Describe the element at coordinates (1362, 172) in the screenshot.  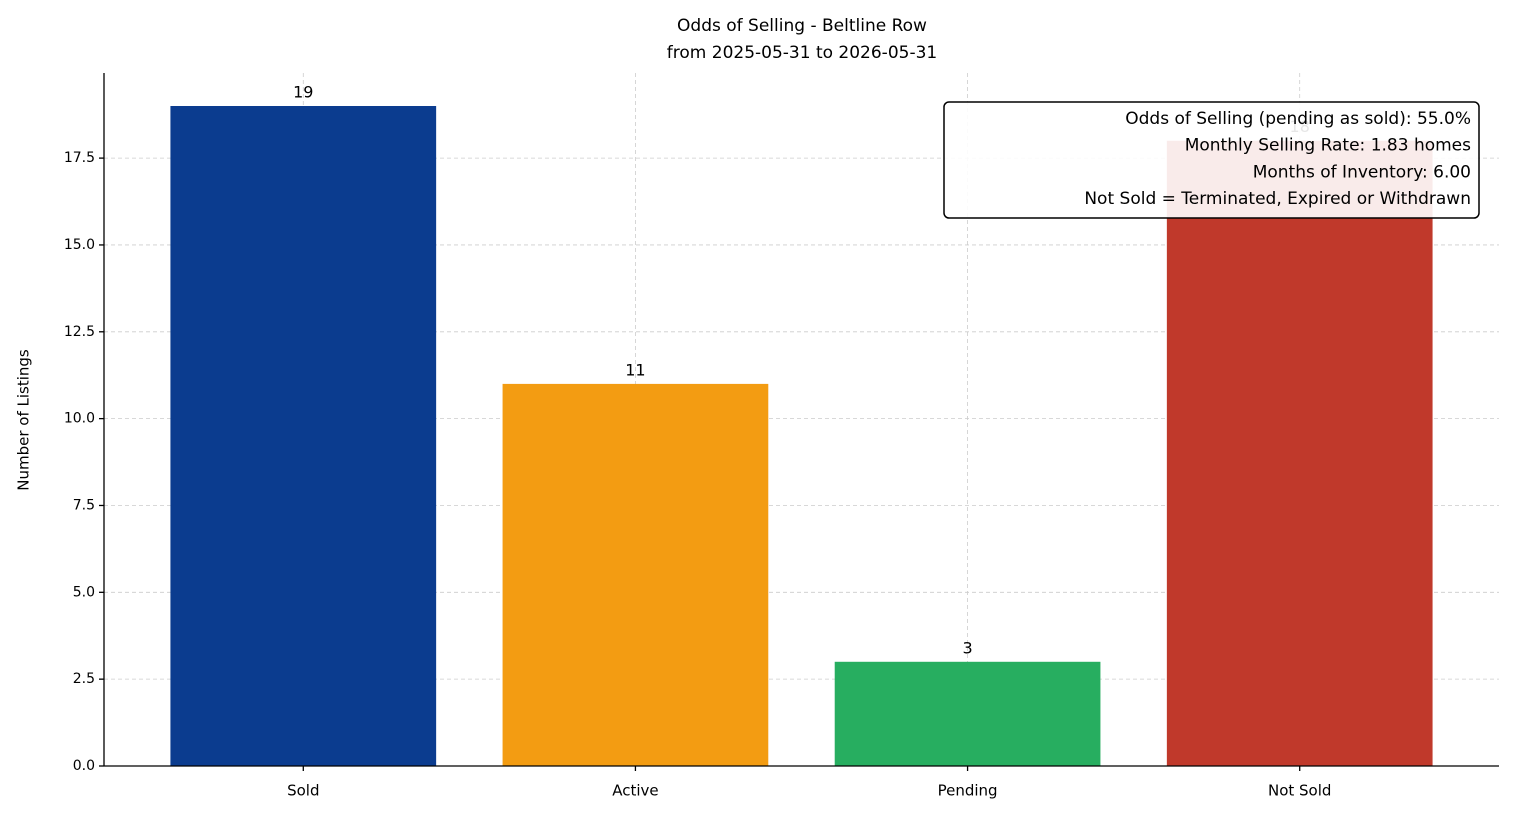
I see `annotation-line: Months of Inventory: 6.00` at that location.